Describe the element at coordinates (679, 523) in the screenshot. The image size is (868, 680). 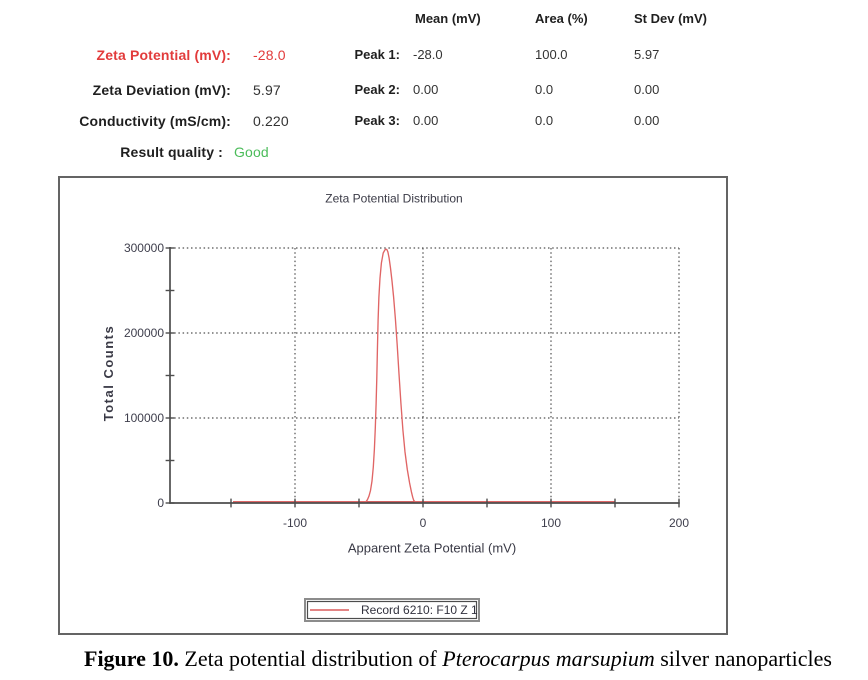
I see `svg-text: 200` at that location.